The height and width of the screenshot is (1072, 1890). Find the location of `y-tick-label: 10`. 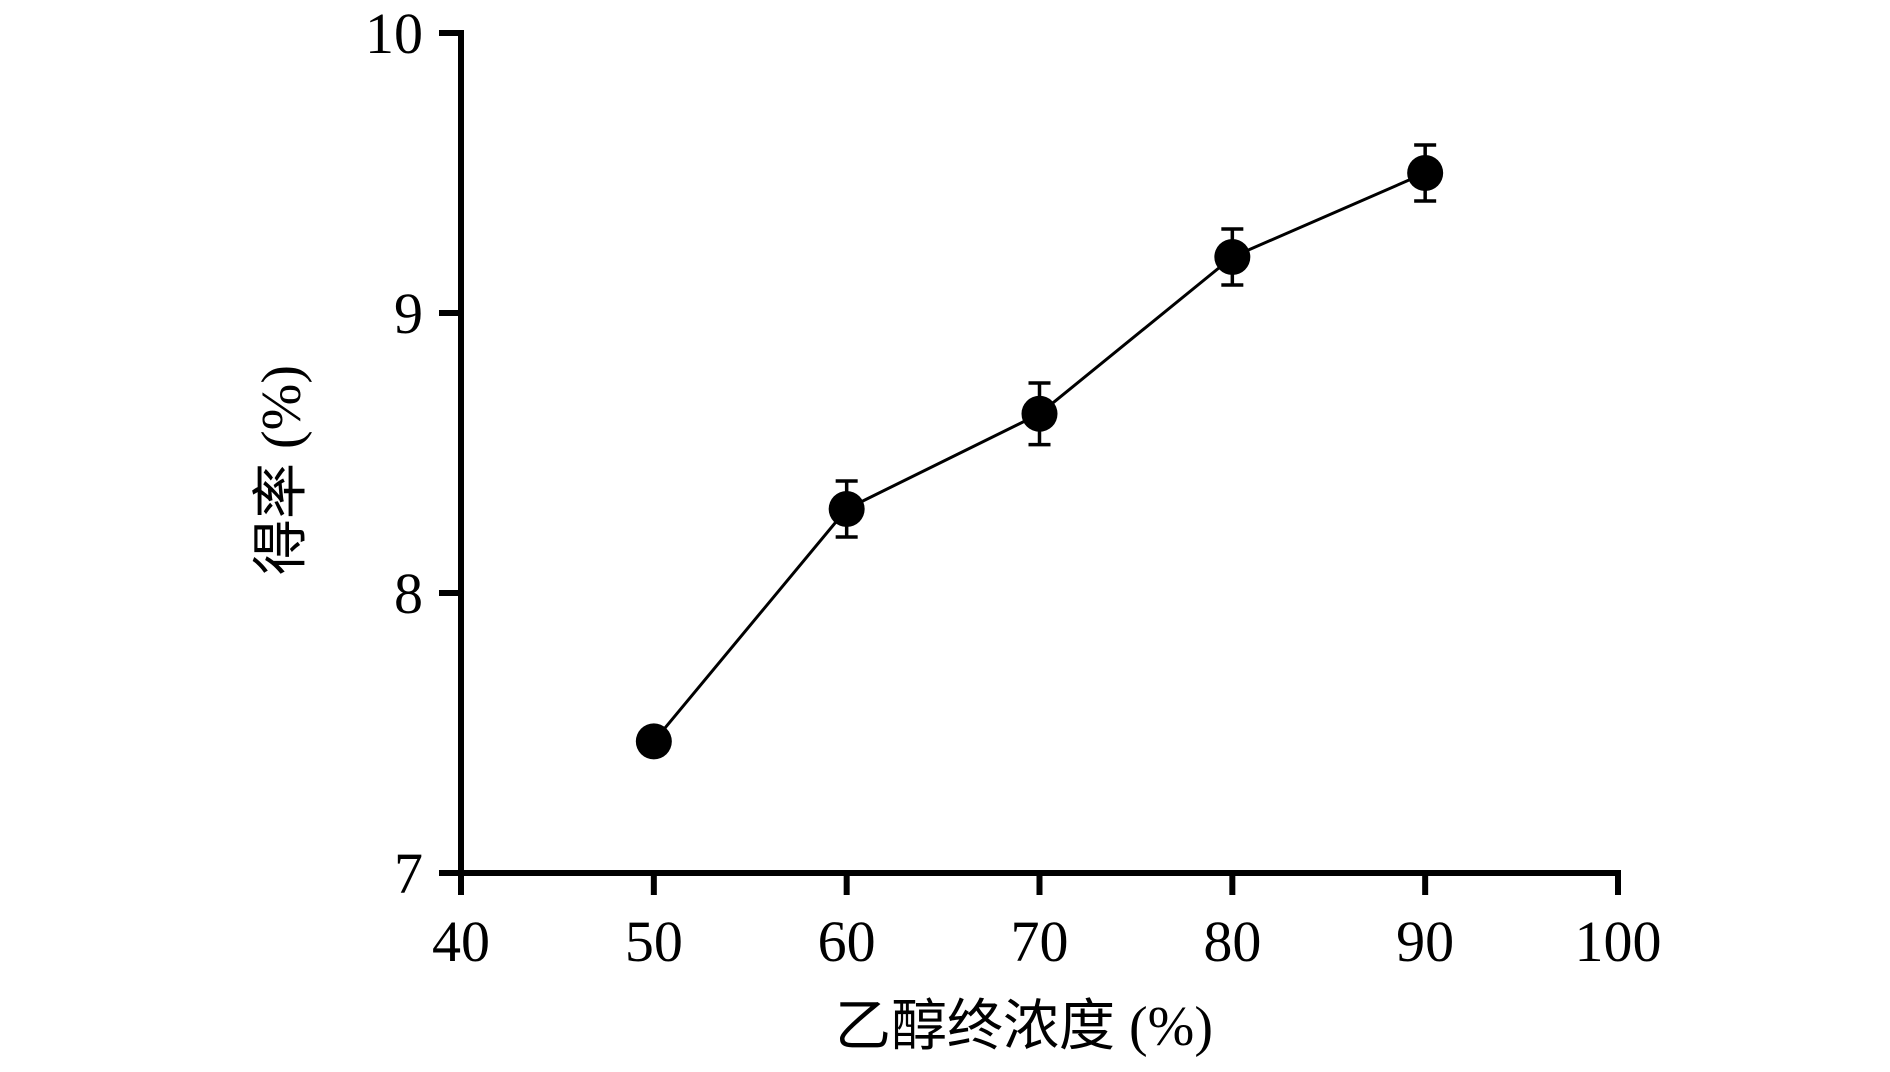

y-tick-label: 10 is located at coordinates (394, 33).